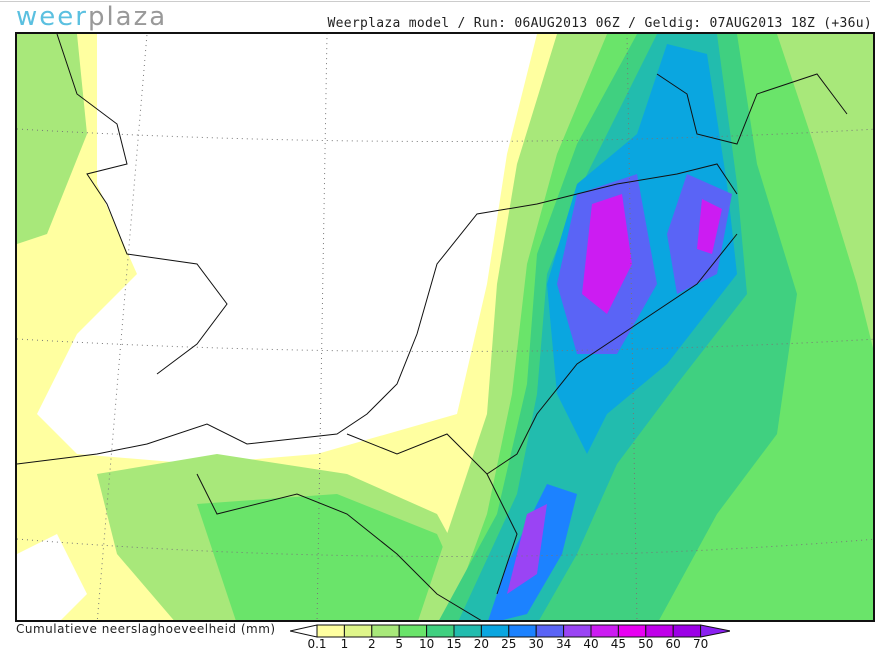 This screenshot has width=880, height=652. Describe the element at coordinates (344, 644) in the screenshot. I see `legend-tick: 1` at that location.